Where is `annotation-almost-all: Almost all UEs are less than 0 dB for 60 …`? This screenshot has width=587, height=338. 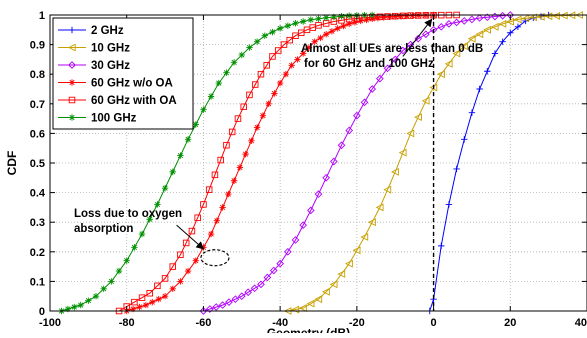
annotation-almost-all: Almost all UEs are less than 0 dB for 60 … is located at coordinates (392, 56).